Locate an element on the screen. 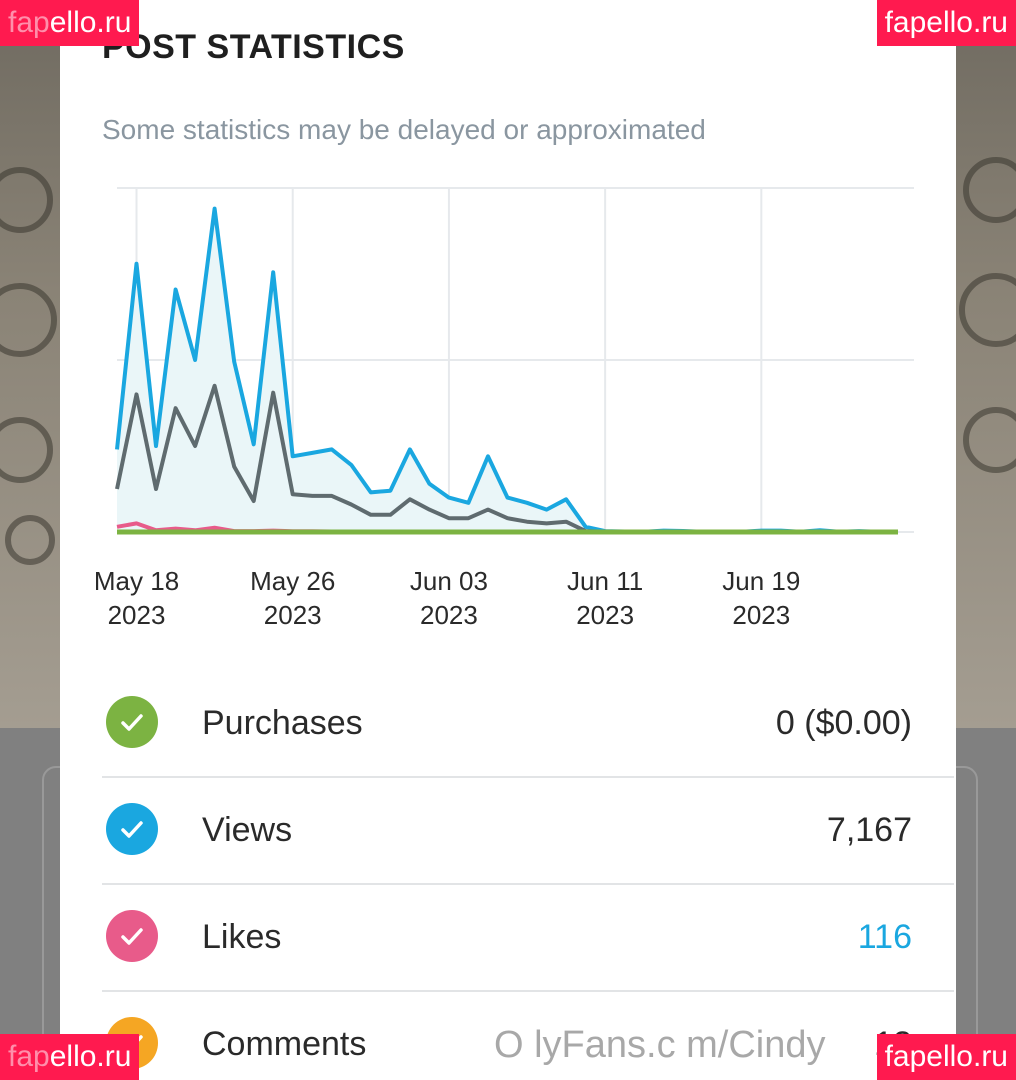  chart-x-tick-label: Jun 11 is located at coordinates (605, 581).